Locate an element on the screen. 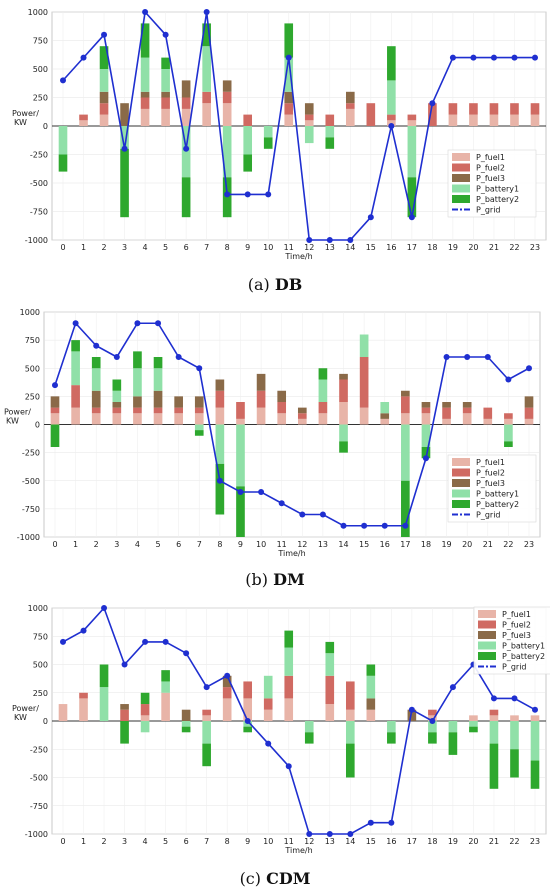 This screenshot has height=895, width=550. panel-caption: (c) CDM is located at coordinates (275, 878).